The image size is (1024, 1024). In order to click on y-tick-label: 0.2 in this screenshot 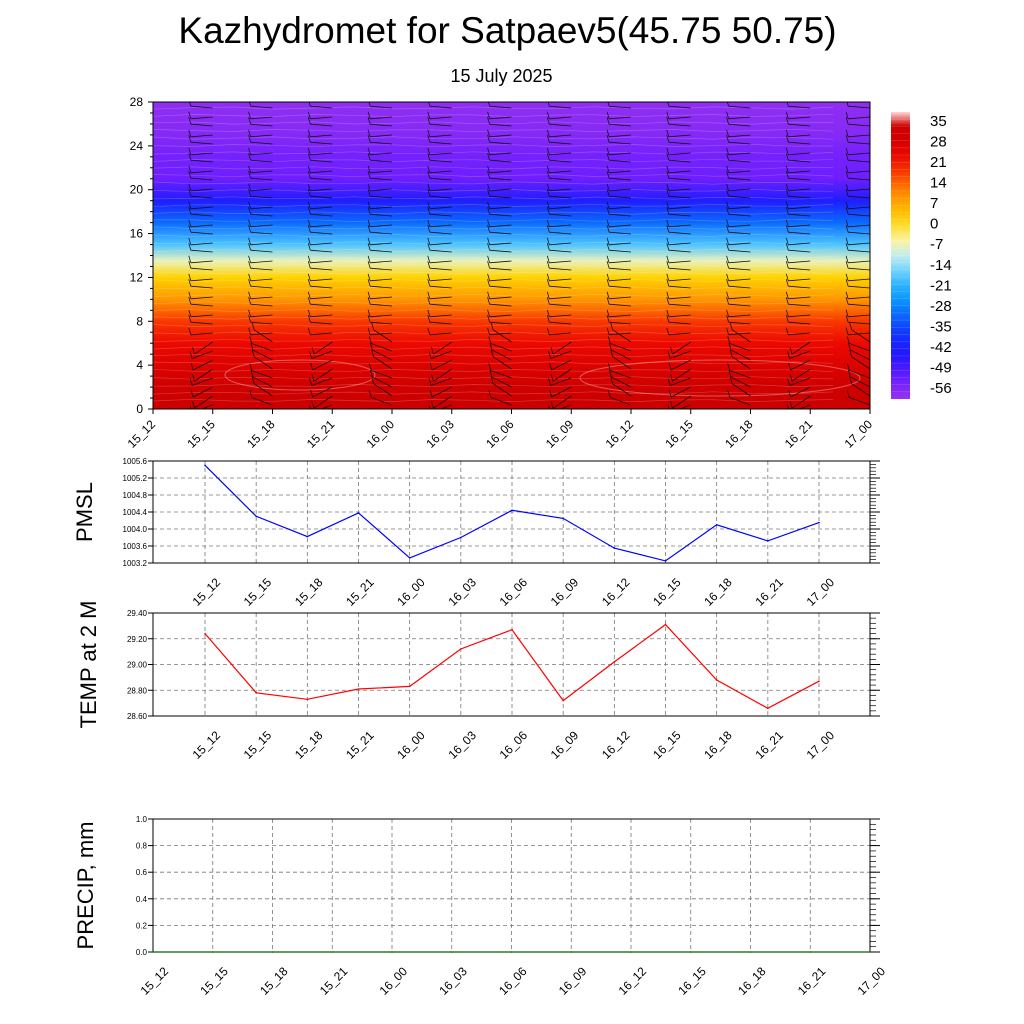, I will do `click(142, 925)`.